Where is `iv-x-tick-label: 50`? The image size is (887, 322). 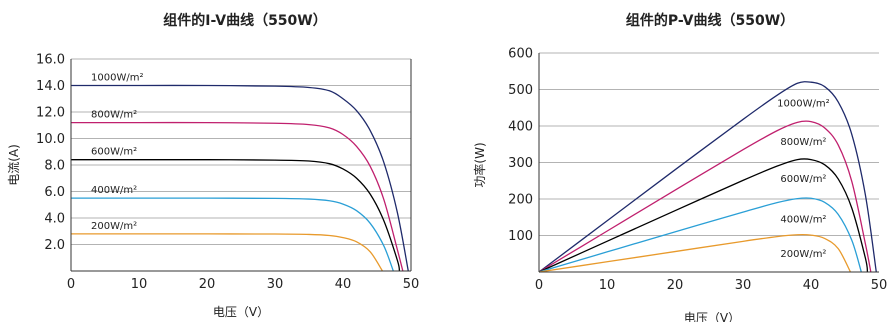
iv-x-tick-label: 50 is located at coordinates (411, 284).